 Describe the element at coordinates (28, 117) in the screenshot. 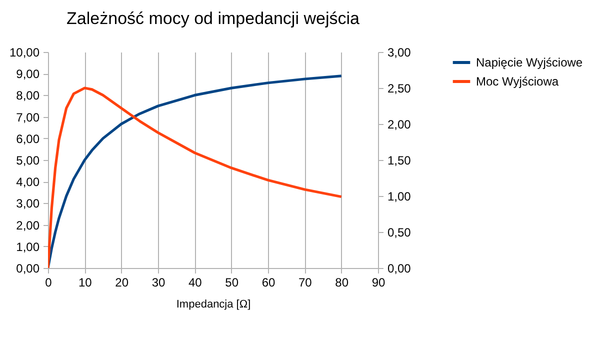

I see `y-tick-label: 7,00` at that location.